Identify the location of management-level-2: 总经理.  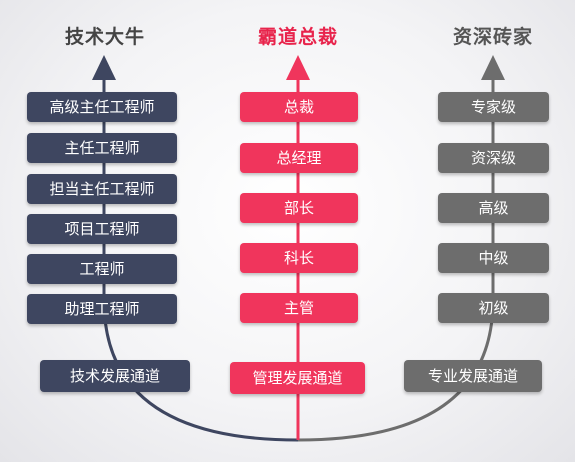
(299, 158).